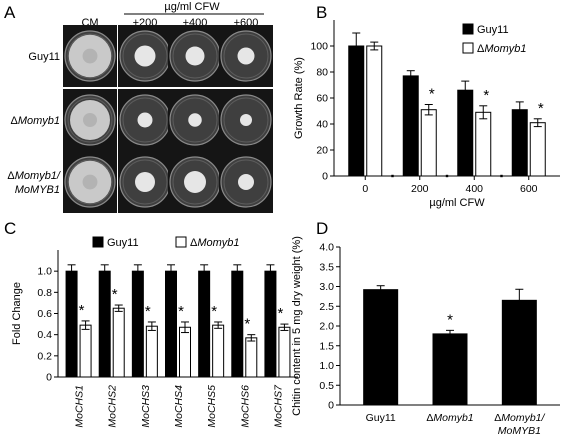 This screenshot has height=448, width=567. I want to click on y-tick-label-4: 0.8, so click(44, 293).